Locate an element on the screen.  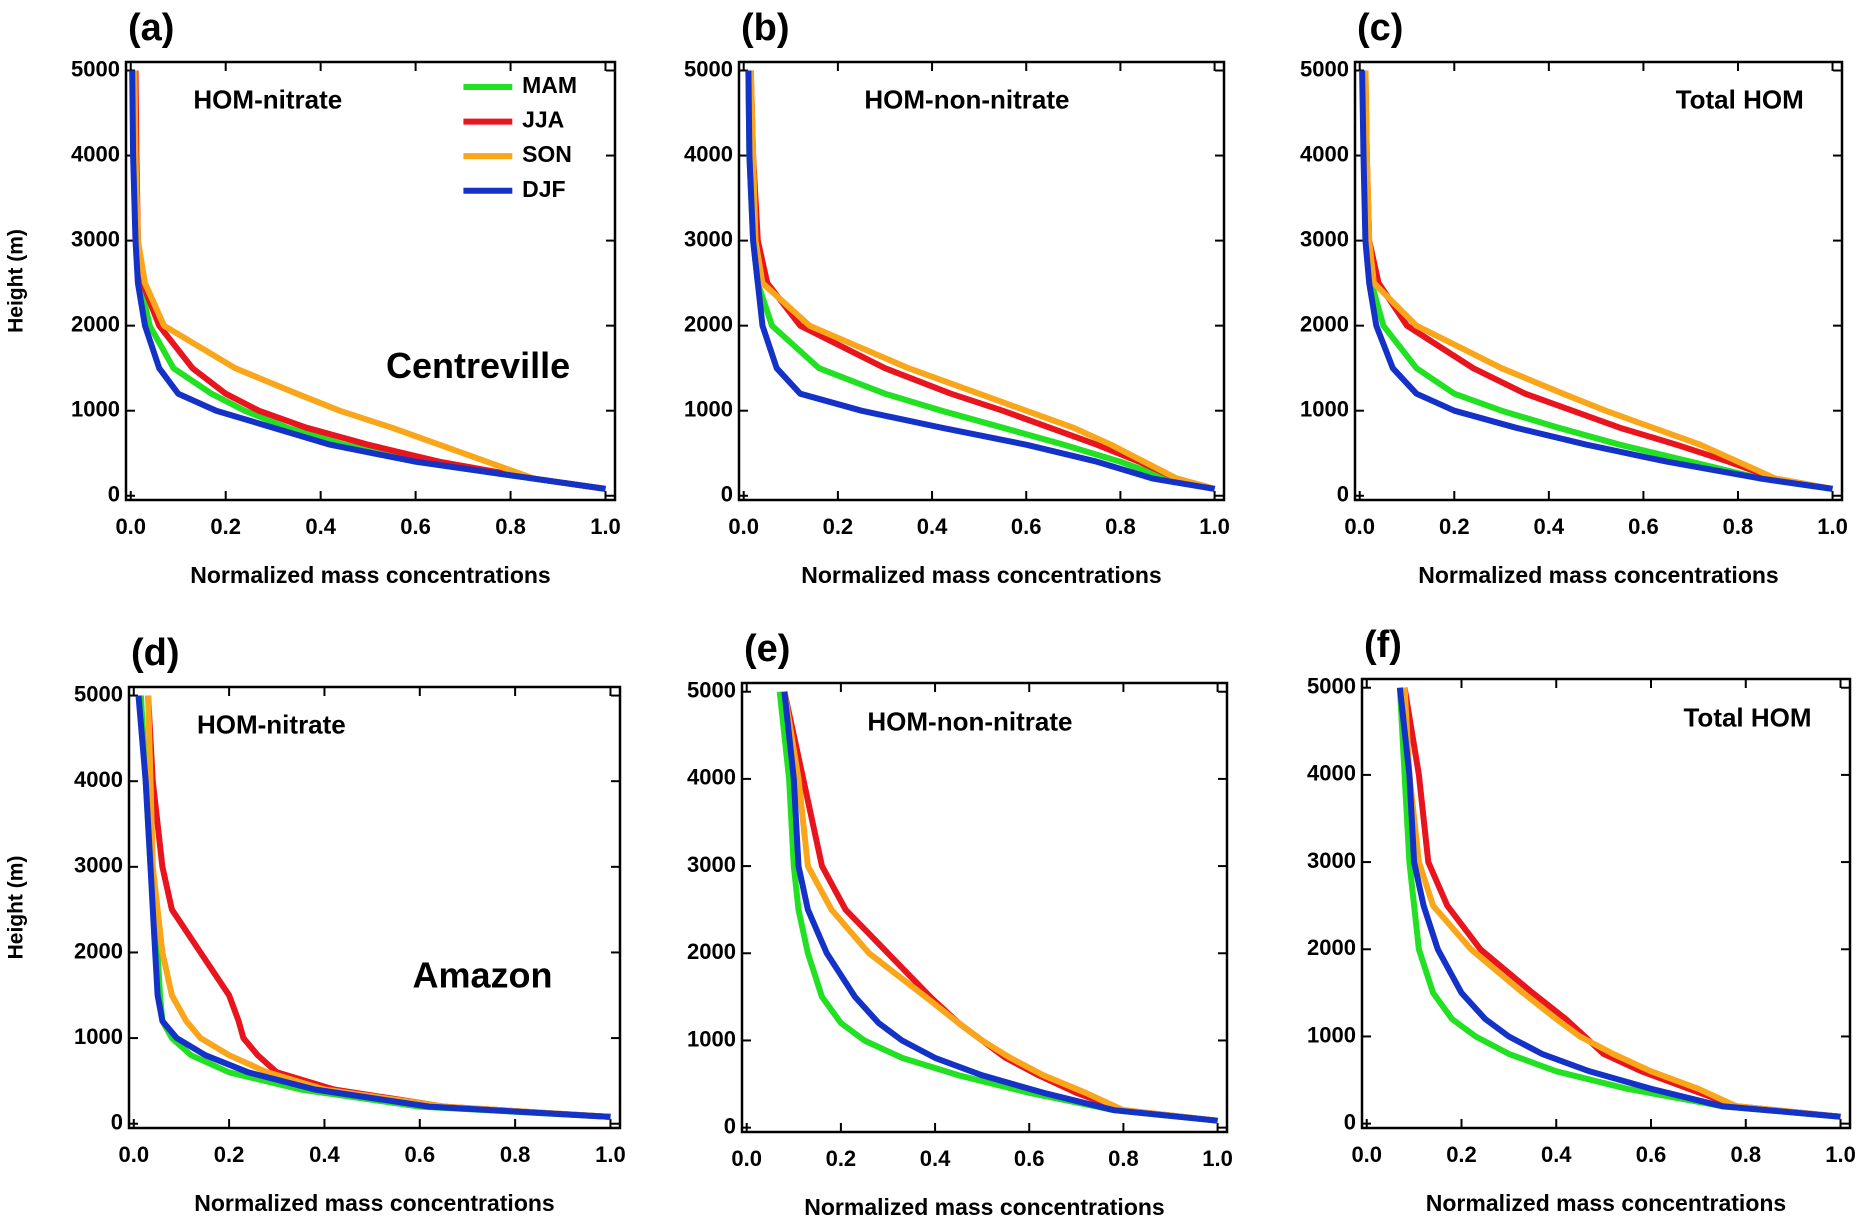
site-label: Centreville is located at coordinates (478, 365).